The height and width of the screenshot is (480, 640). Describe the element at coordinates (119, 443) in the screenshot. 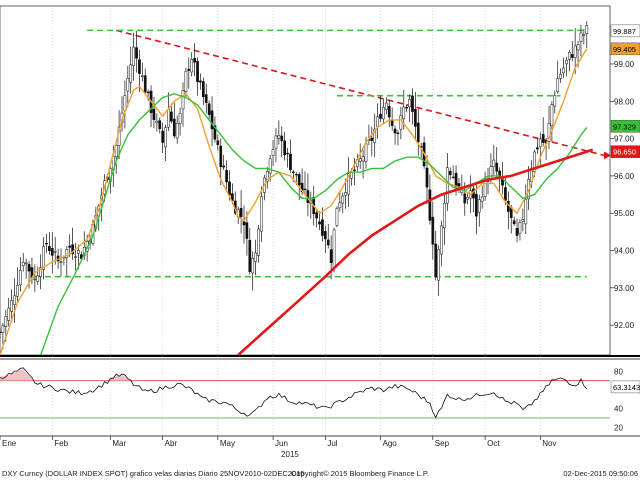

I see `x-month-label: Mar` at that location.